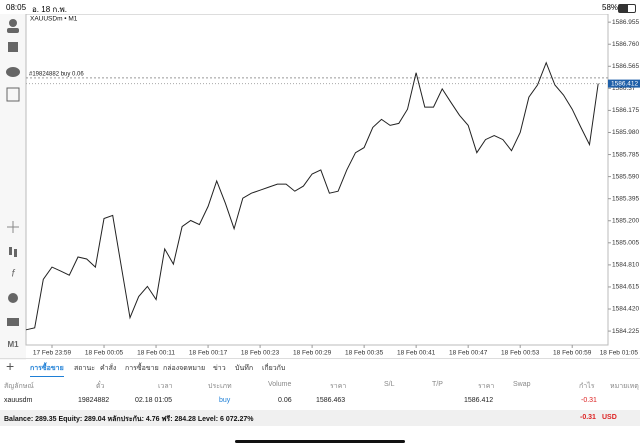 Image resolution: width=640 pixels, height=447 pixels. What do you see at coordinates (13, 47) in the screenshot?
I see `trade-icon` at bounding box center [13, 47].